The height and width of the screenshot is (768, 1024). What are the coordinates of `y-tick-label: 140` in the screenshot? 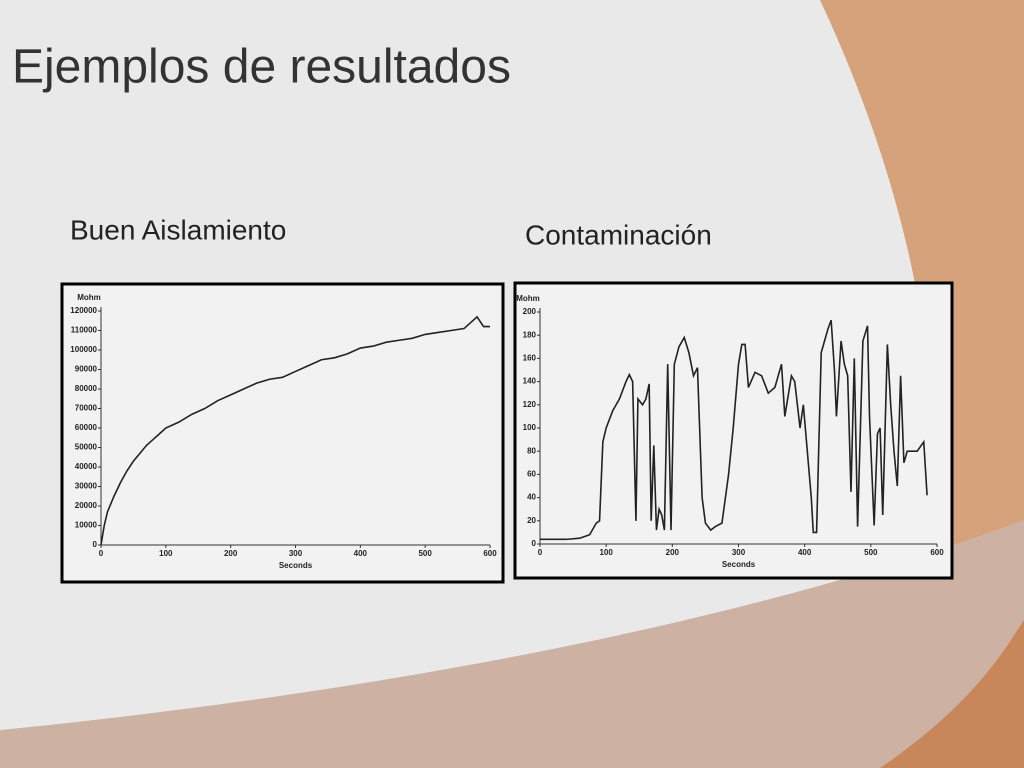 It's located at (530, 381).